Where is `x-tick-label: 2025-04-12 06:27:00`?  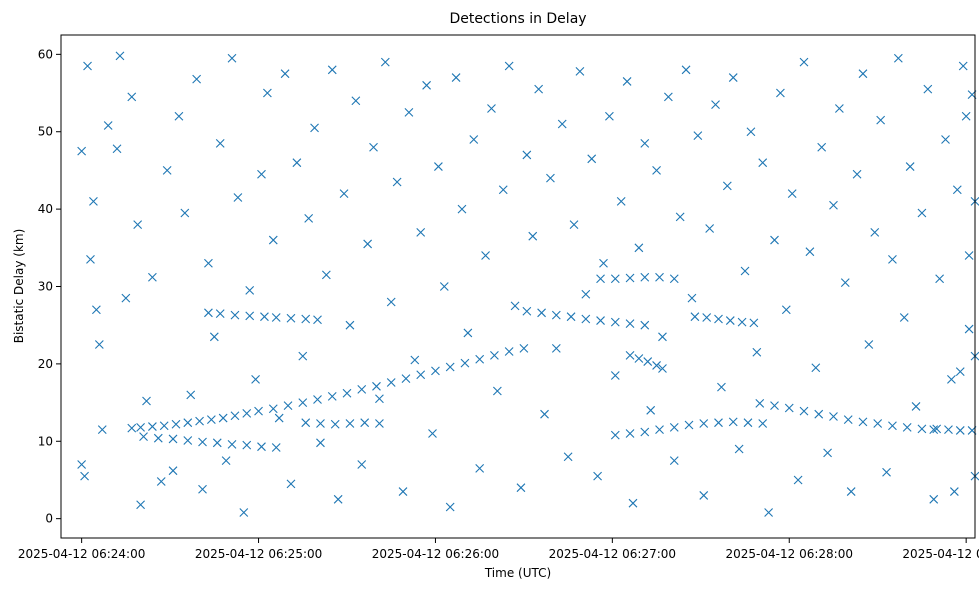
x-tick-label: 2025-04-12 06:27:00 is located at coordinates (612, 554).